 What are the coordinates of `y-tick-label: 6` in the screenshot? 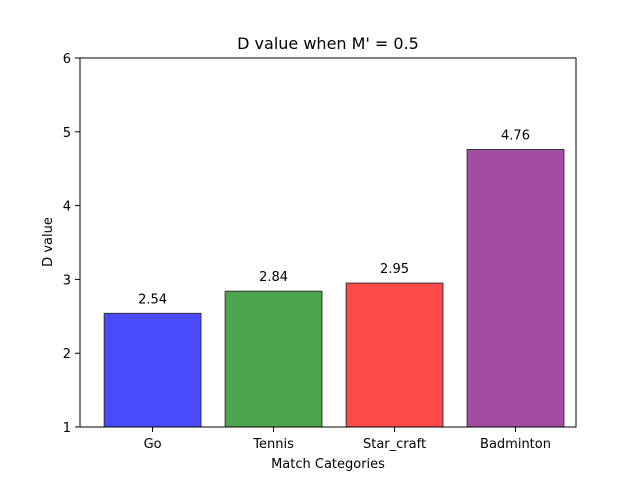 It's located at (67, 59).